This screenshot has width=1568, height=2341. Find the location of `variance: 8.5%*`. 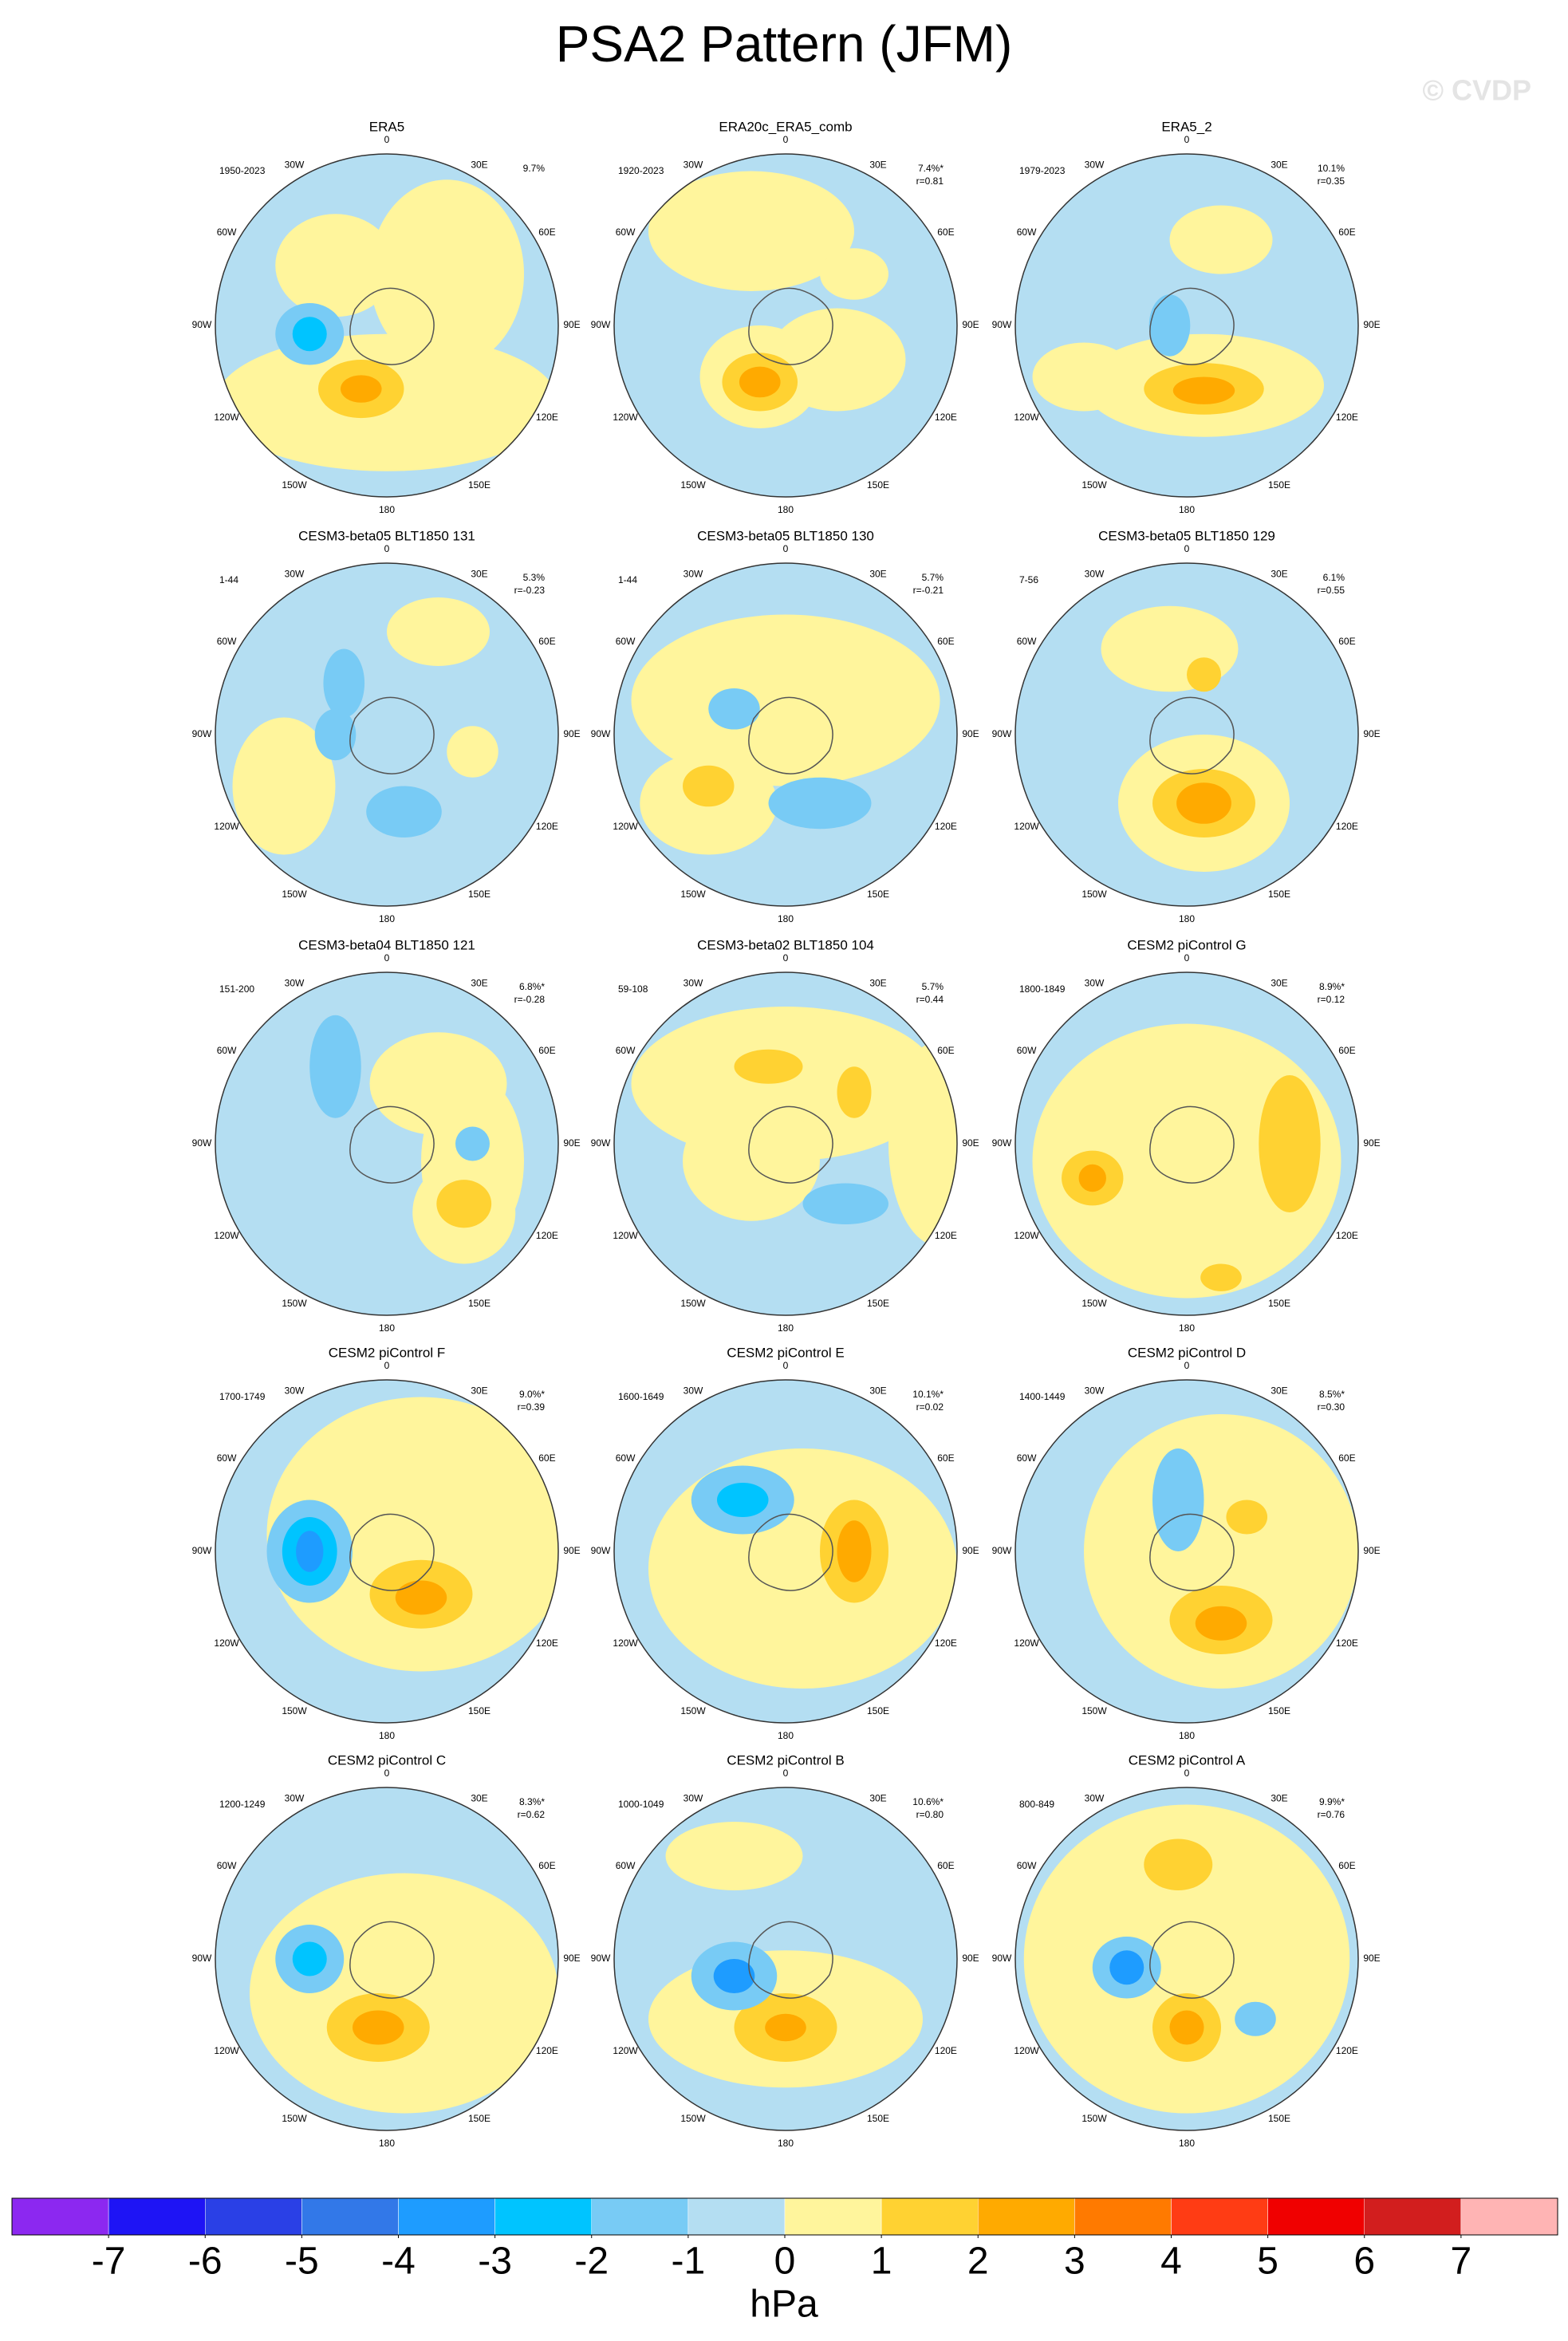

variance: 8.5%* is located at coordinates (1332, 1395).